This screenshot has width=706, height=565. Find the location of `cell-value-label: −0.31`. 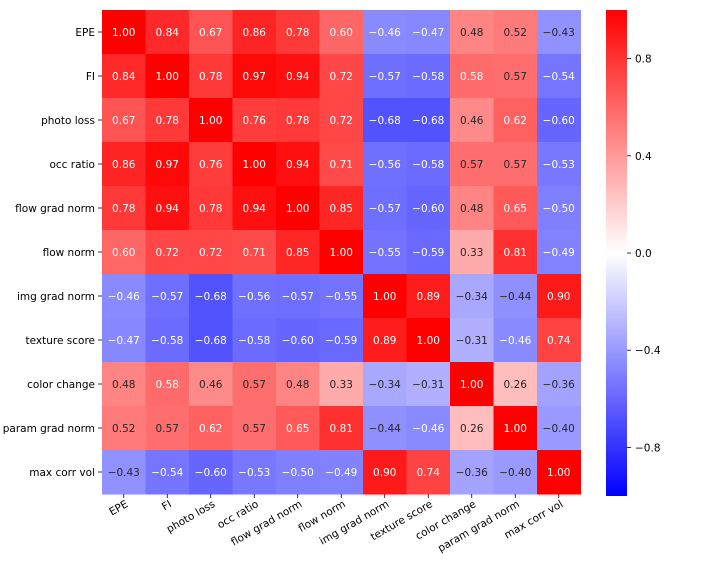

cell-value-label: −0.31 is located at coordinates (472, 341).